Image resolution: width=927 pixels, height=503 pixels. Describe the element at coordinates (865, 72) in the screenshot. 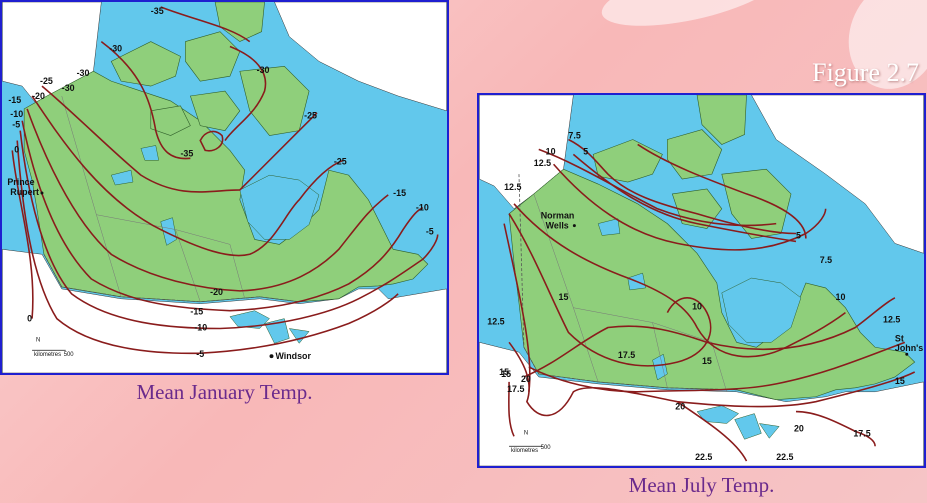

I see `figure-label: Figure 2.7` at that location.